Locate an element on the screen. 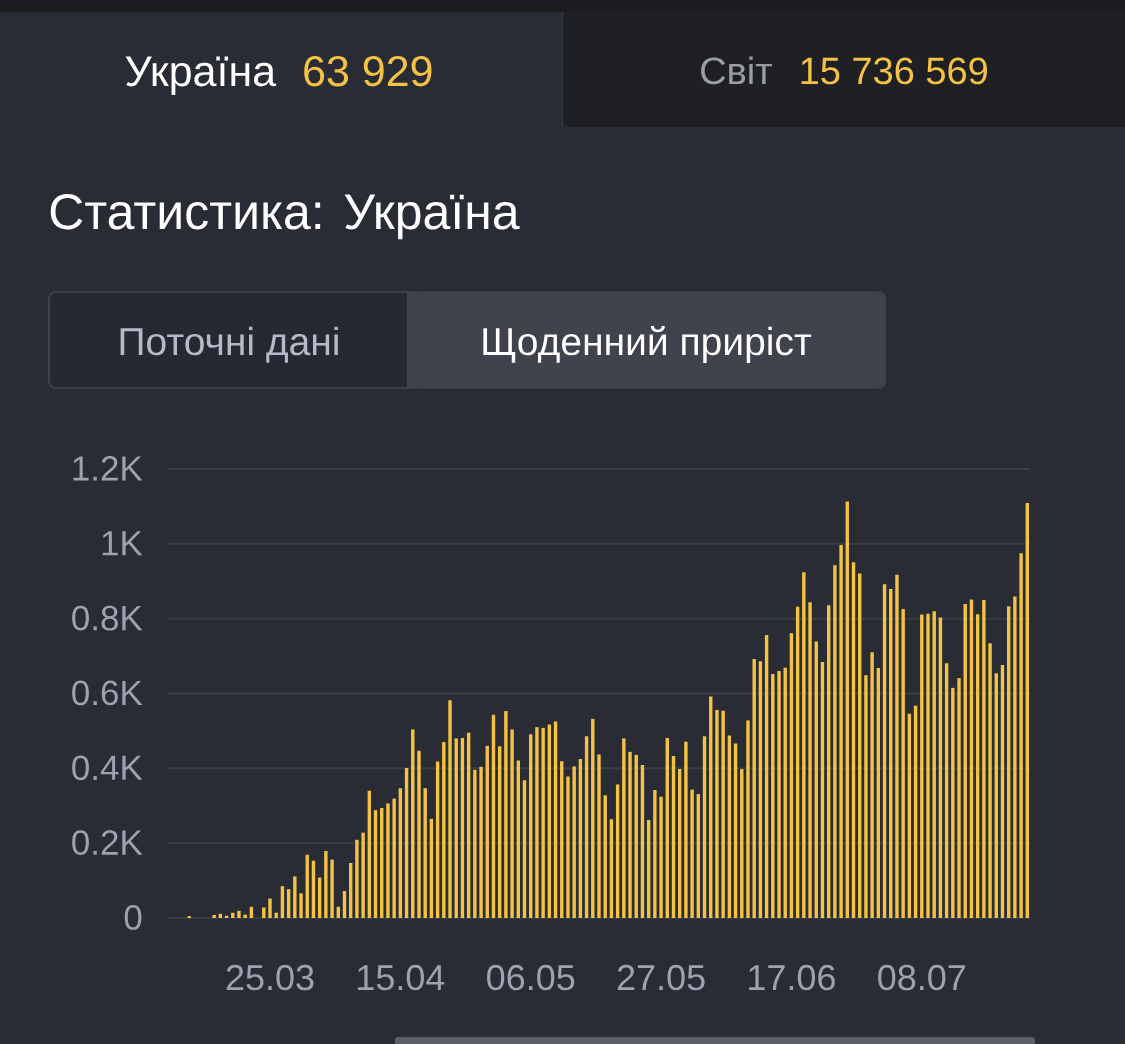 This screenshot has height=1044, width=1125. y-tick-label: 1K is located at coordinates (122, 543).